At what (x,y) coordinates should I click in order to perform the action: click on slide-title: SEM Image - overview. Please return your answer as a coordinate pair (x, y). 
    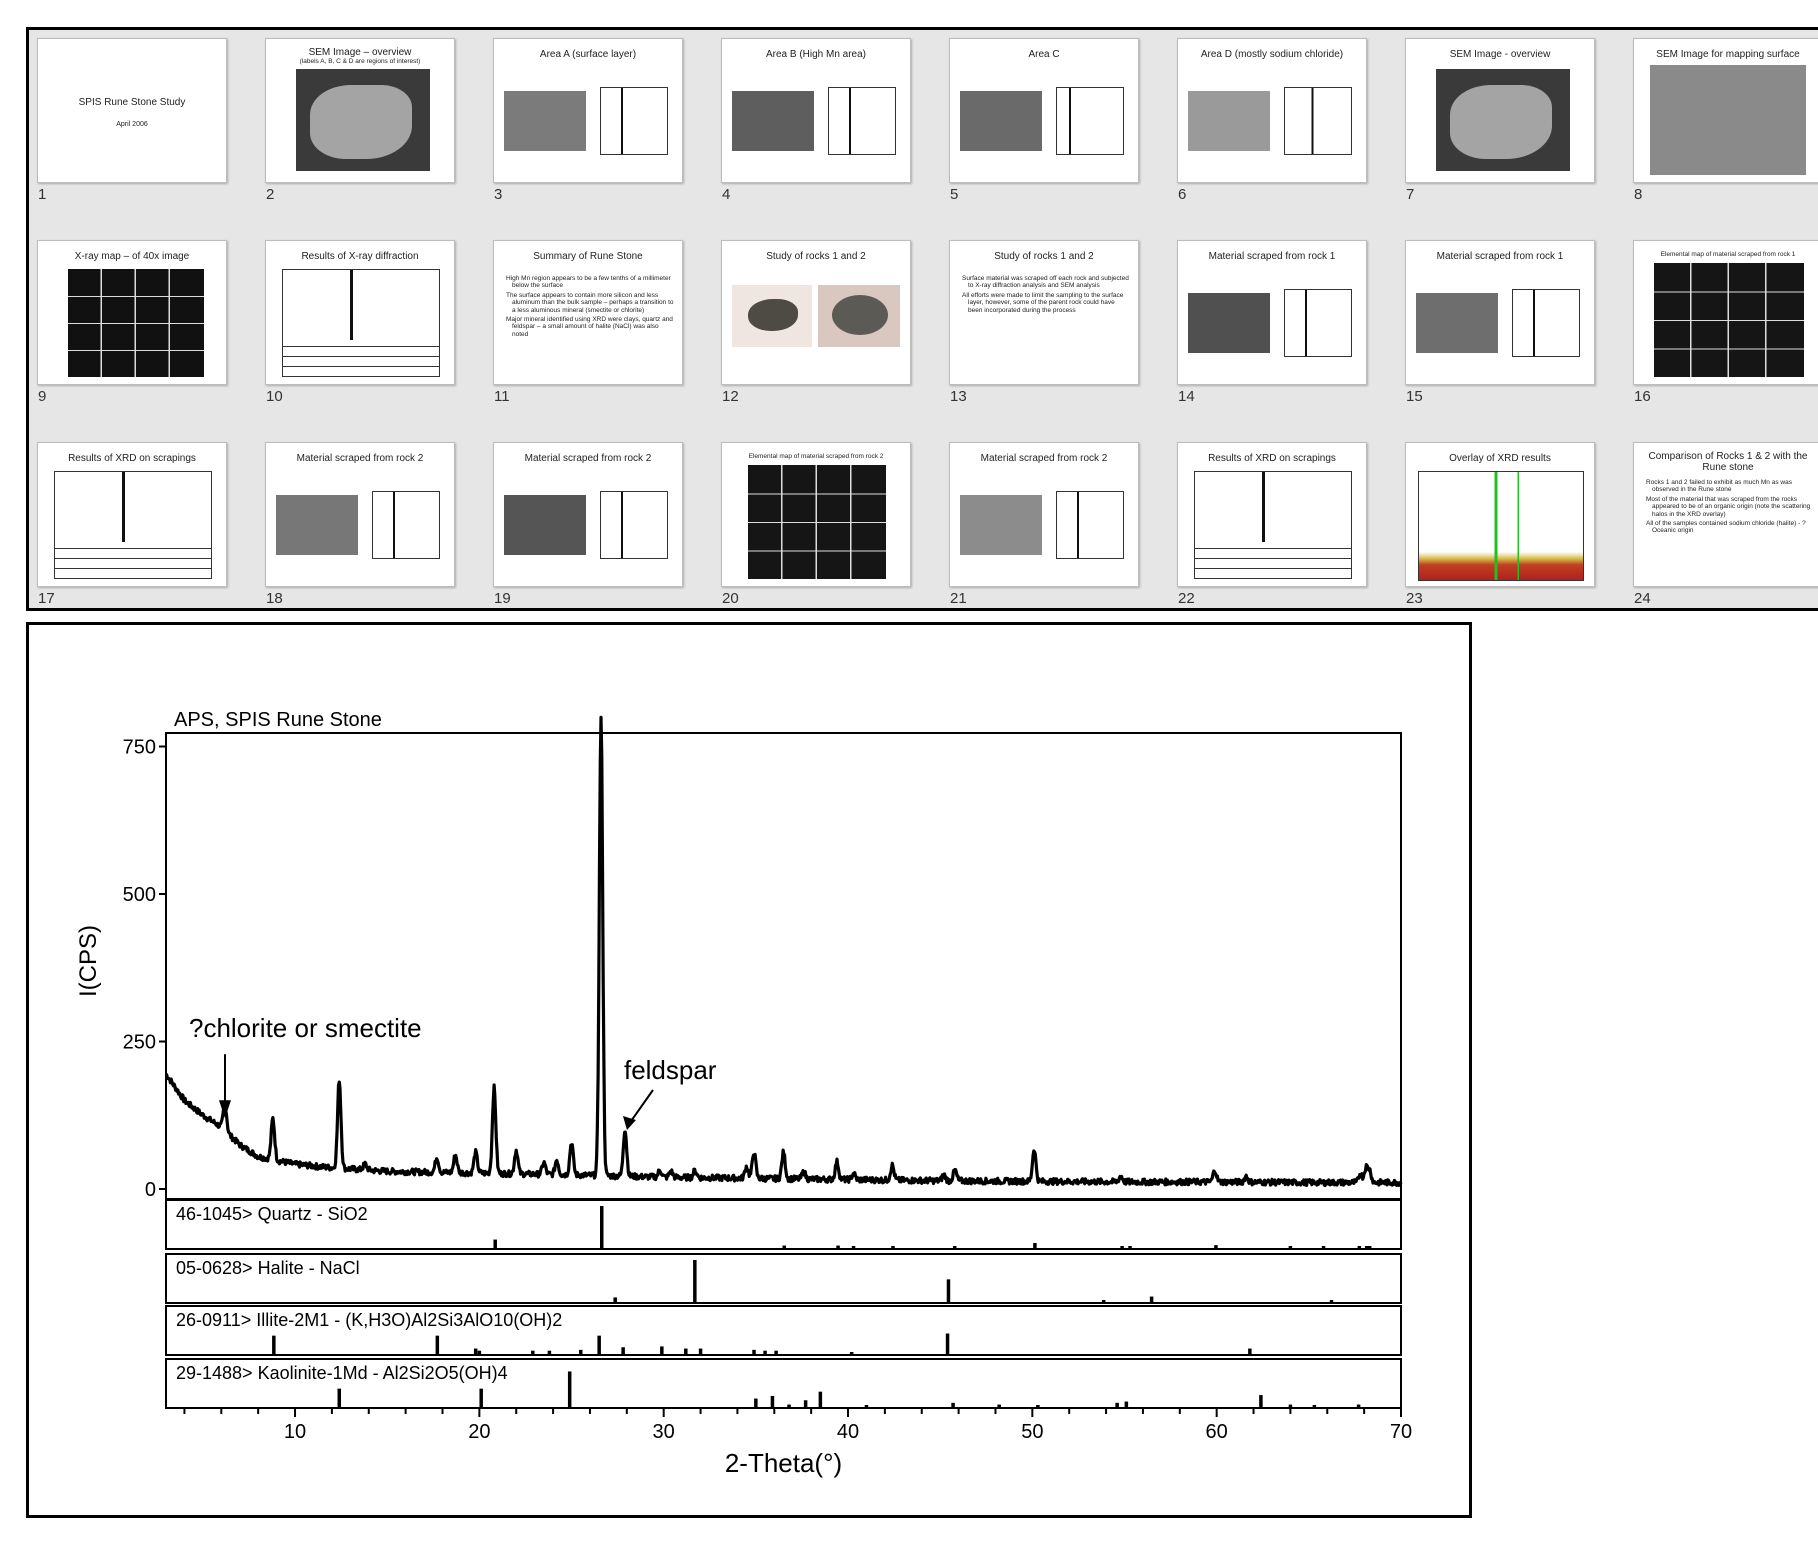
    Looking at the image, I should click on (1500, 54).